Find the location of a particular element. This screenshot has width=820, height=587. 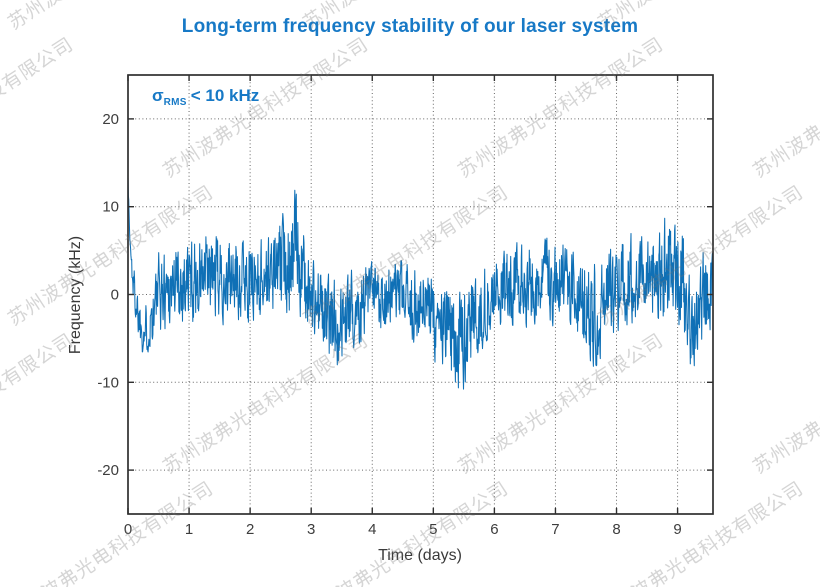

y-tick-label: -10 is located at coordinates (108, 382).